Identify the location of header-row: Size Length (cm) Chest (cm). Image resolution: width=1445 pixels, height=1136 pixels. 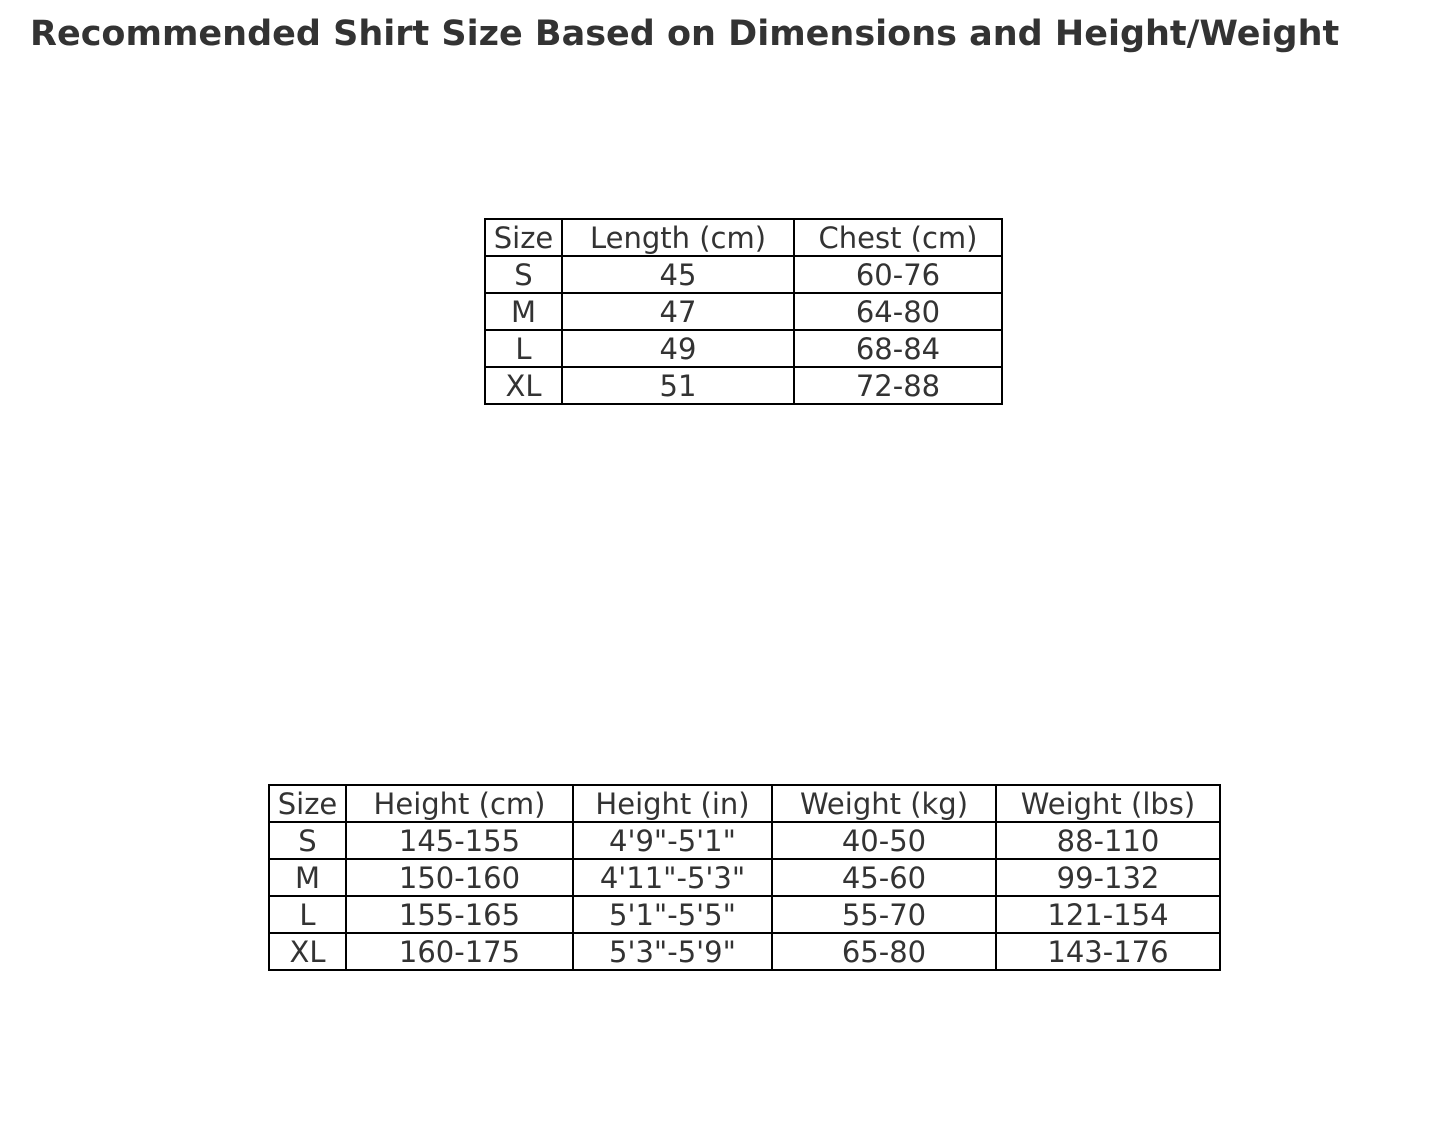
(743, 237).